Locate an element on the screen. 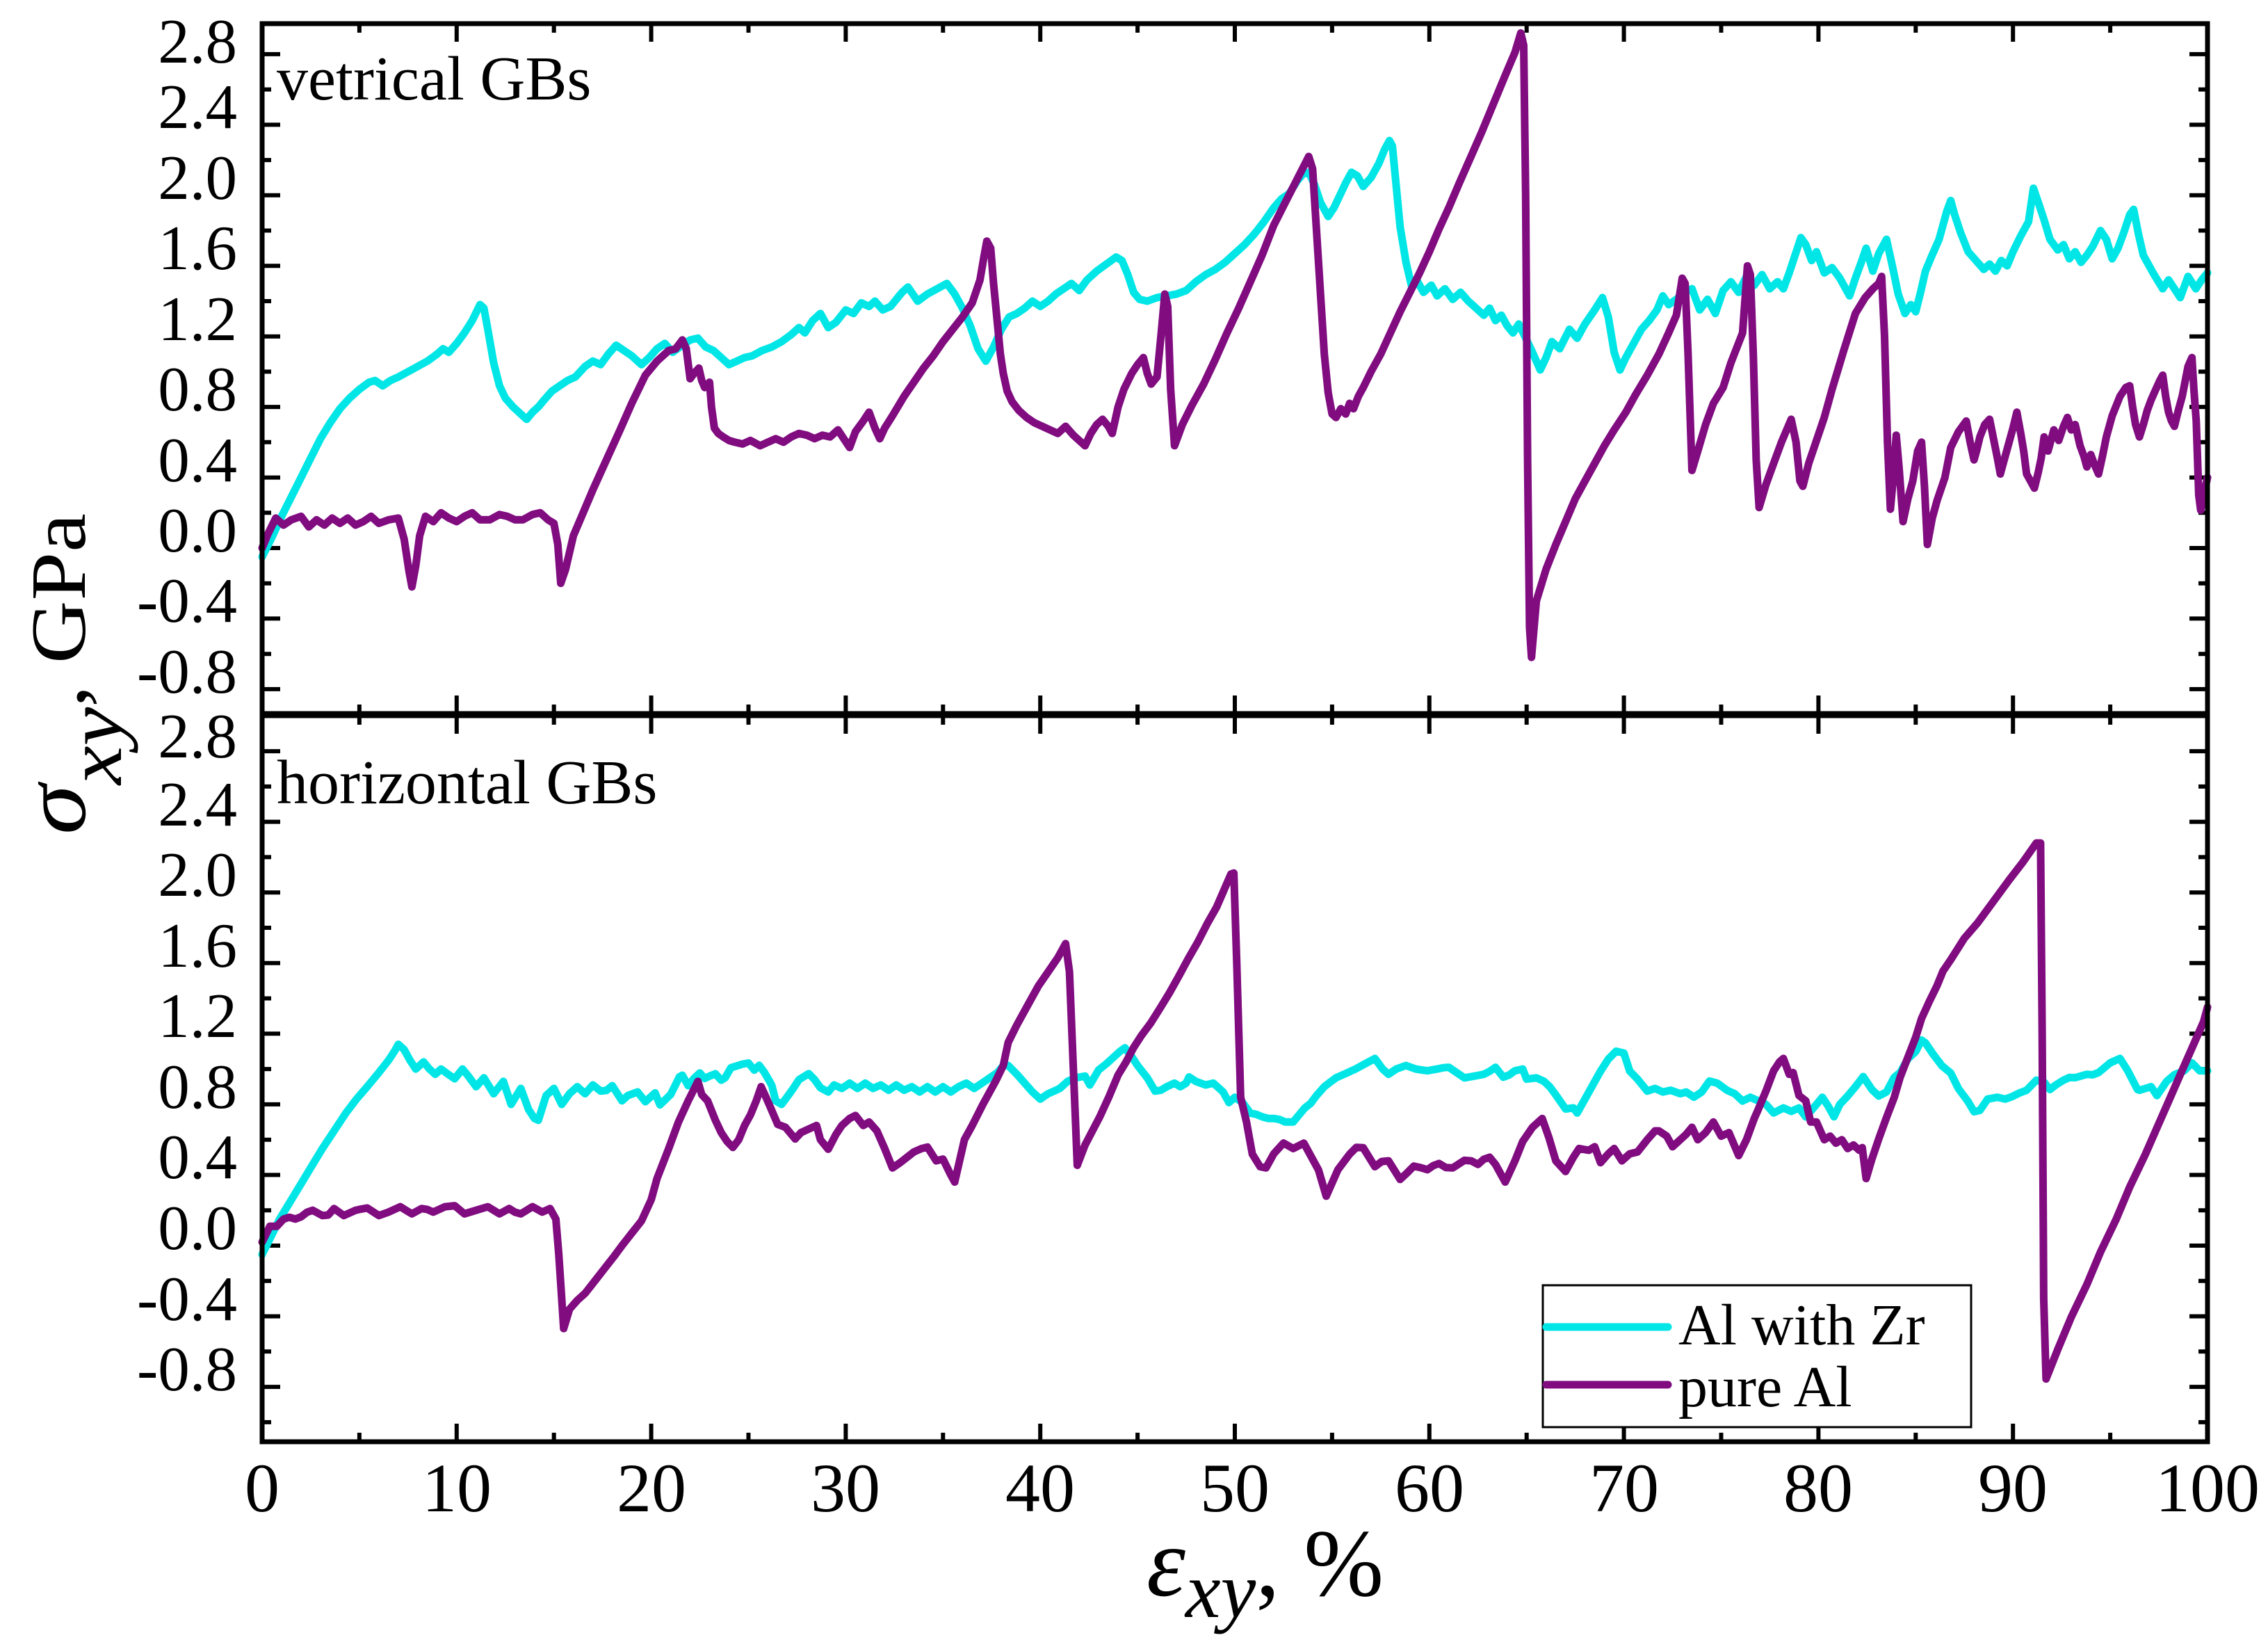 This screenshot has height=1649, width=2268. svg-text: 60 is located at coordinates (1429, 1488).